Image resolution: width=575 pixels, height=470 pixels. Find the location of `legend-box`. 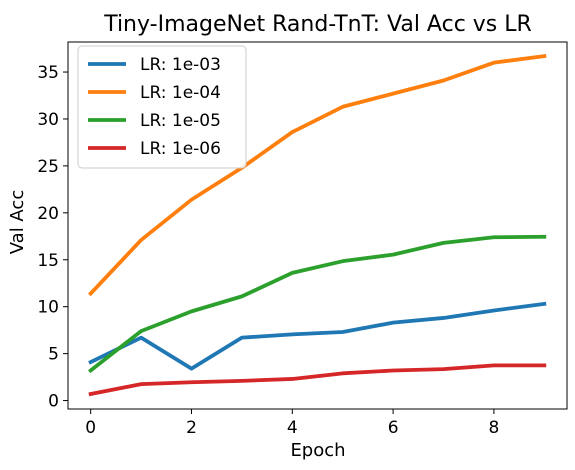

legend-box is located at coordinates (162, 107).